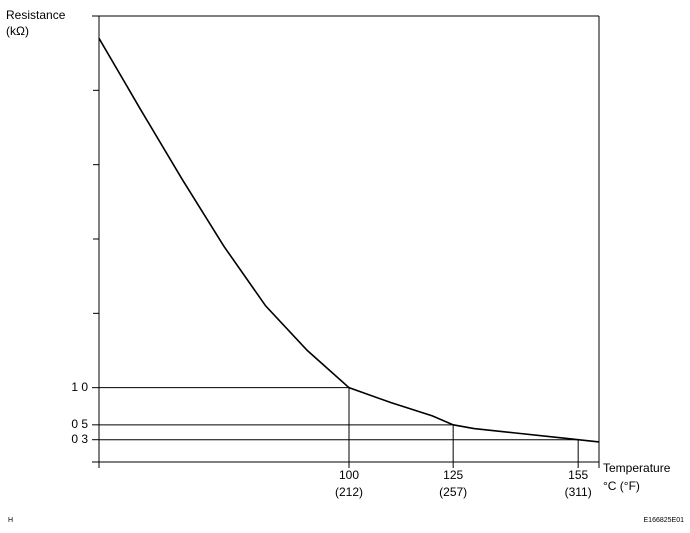 Image resolution: width=690 pixels, height=533 pixels. What do you see at coordinates (349, 492) in the screenshot?
I see `x-tick-sublabel: (212)` at bounding box center [349, 492].